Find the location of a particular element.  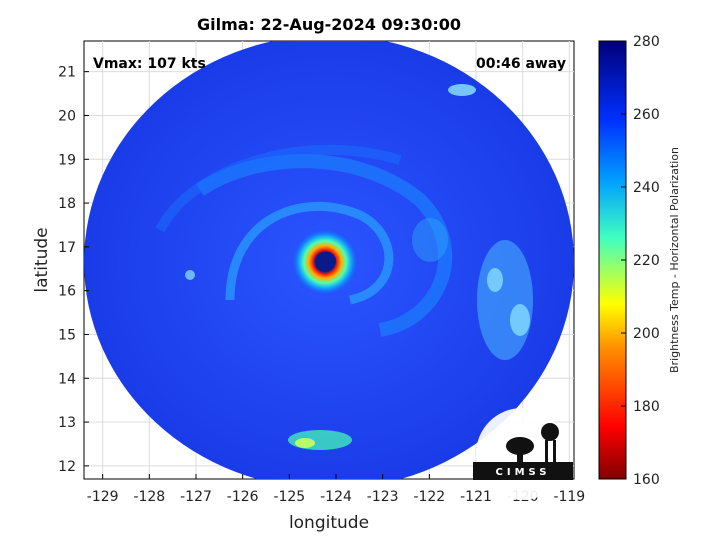

x-axis-label: longitude is located at coordinates (329, 523).